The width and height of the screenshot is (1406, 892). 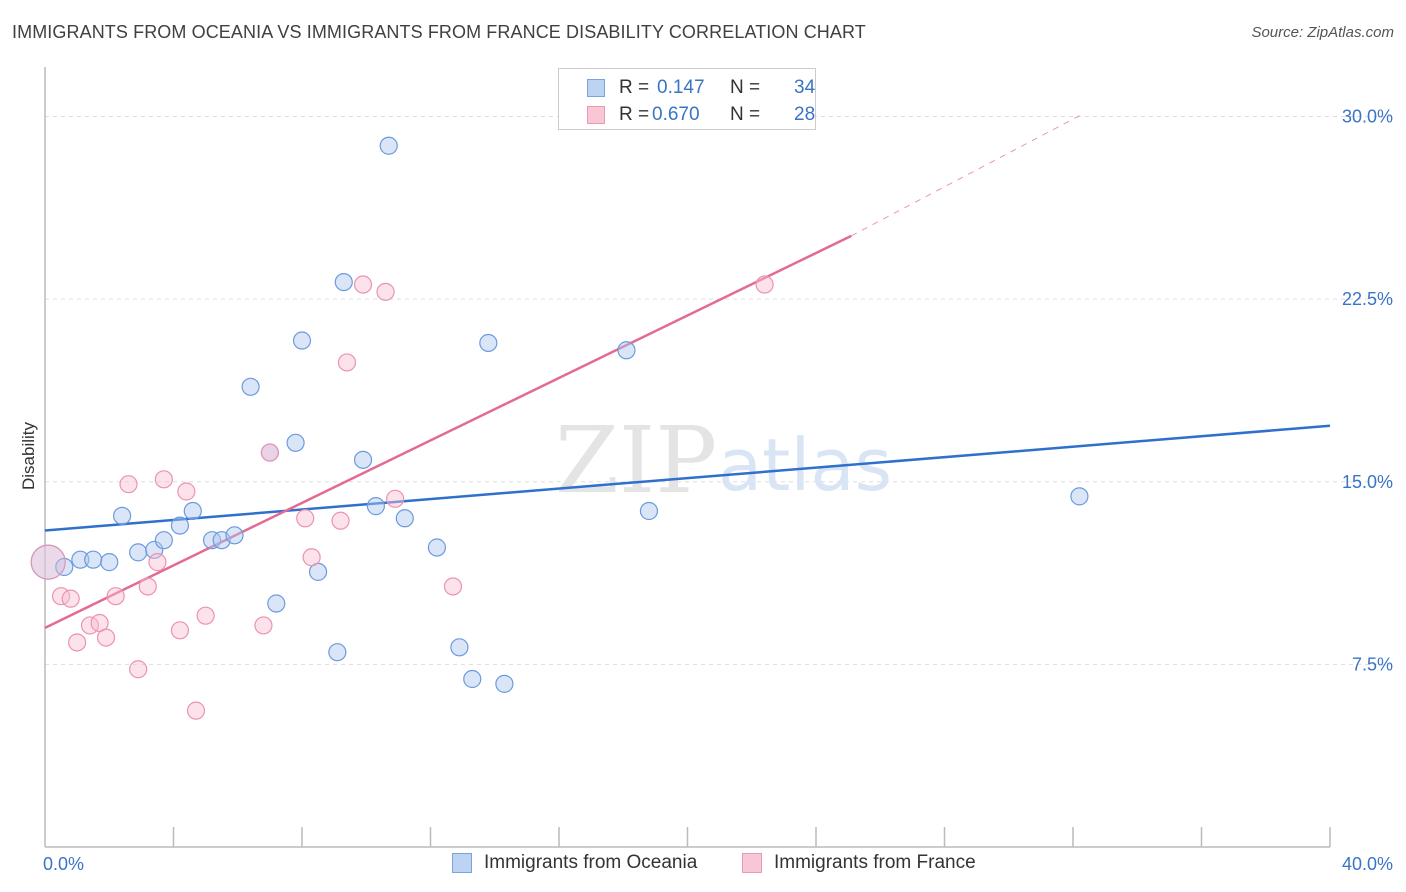 What do you see at coordinates (28, 455) in the screenshot?
I see `y-axis-title: Disability` at bounding box center [28, 455].